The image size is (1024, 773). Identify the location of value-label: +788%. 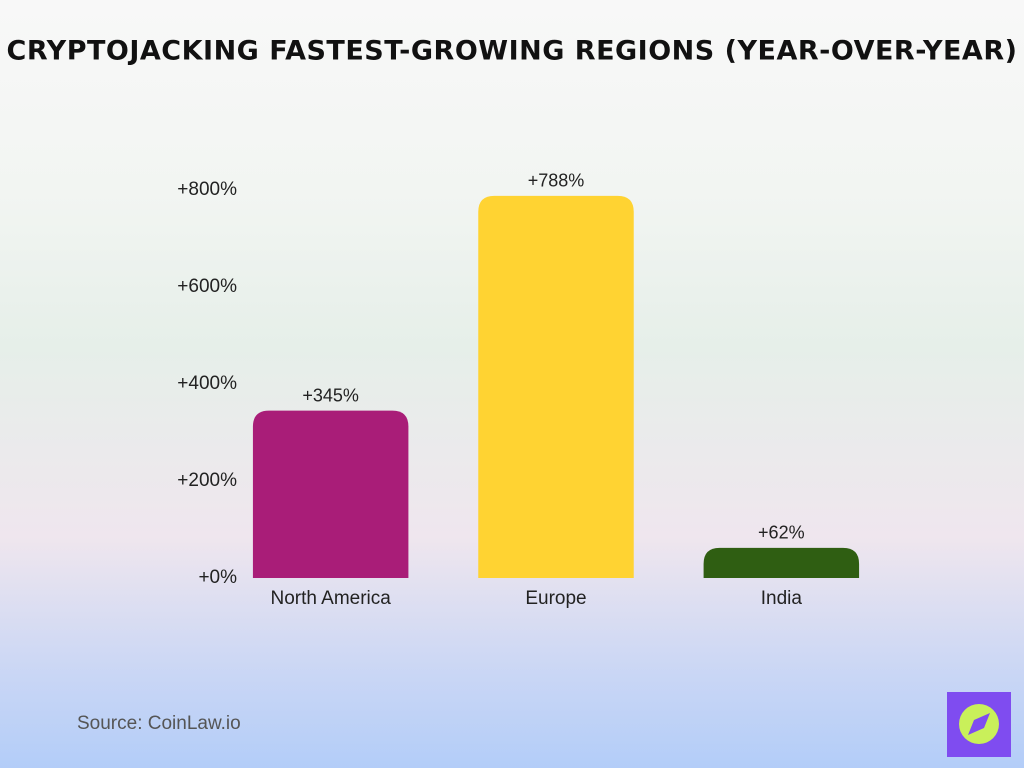
(556, 181).